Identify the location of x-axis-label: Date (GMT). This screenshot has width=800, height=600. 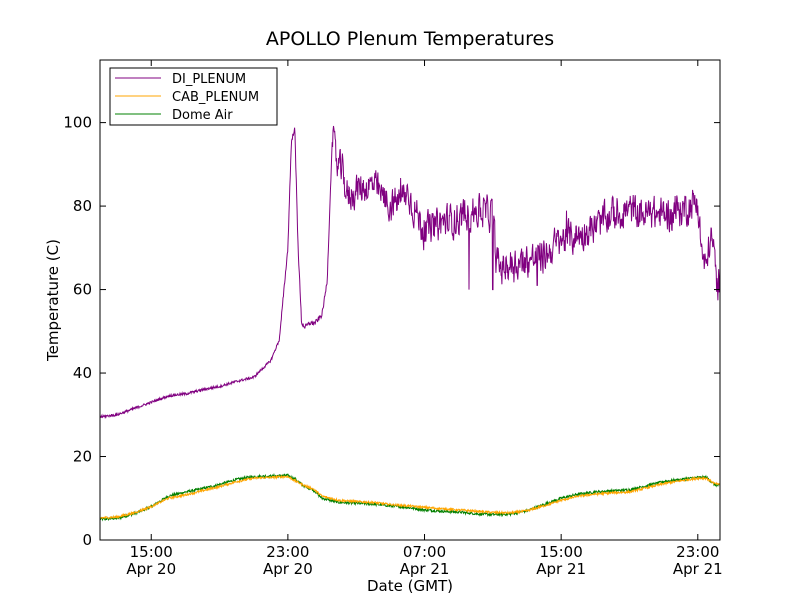
(410, 586).